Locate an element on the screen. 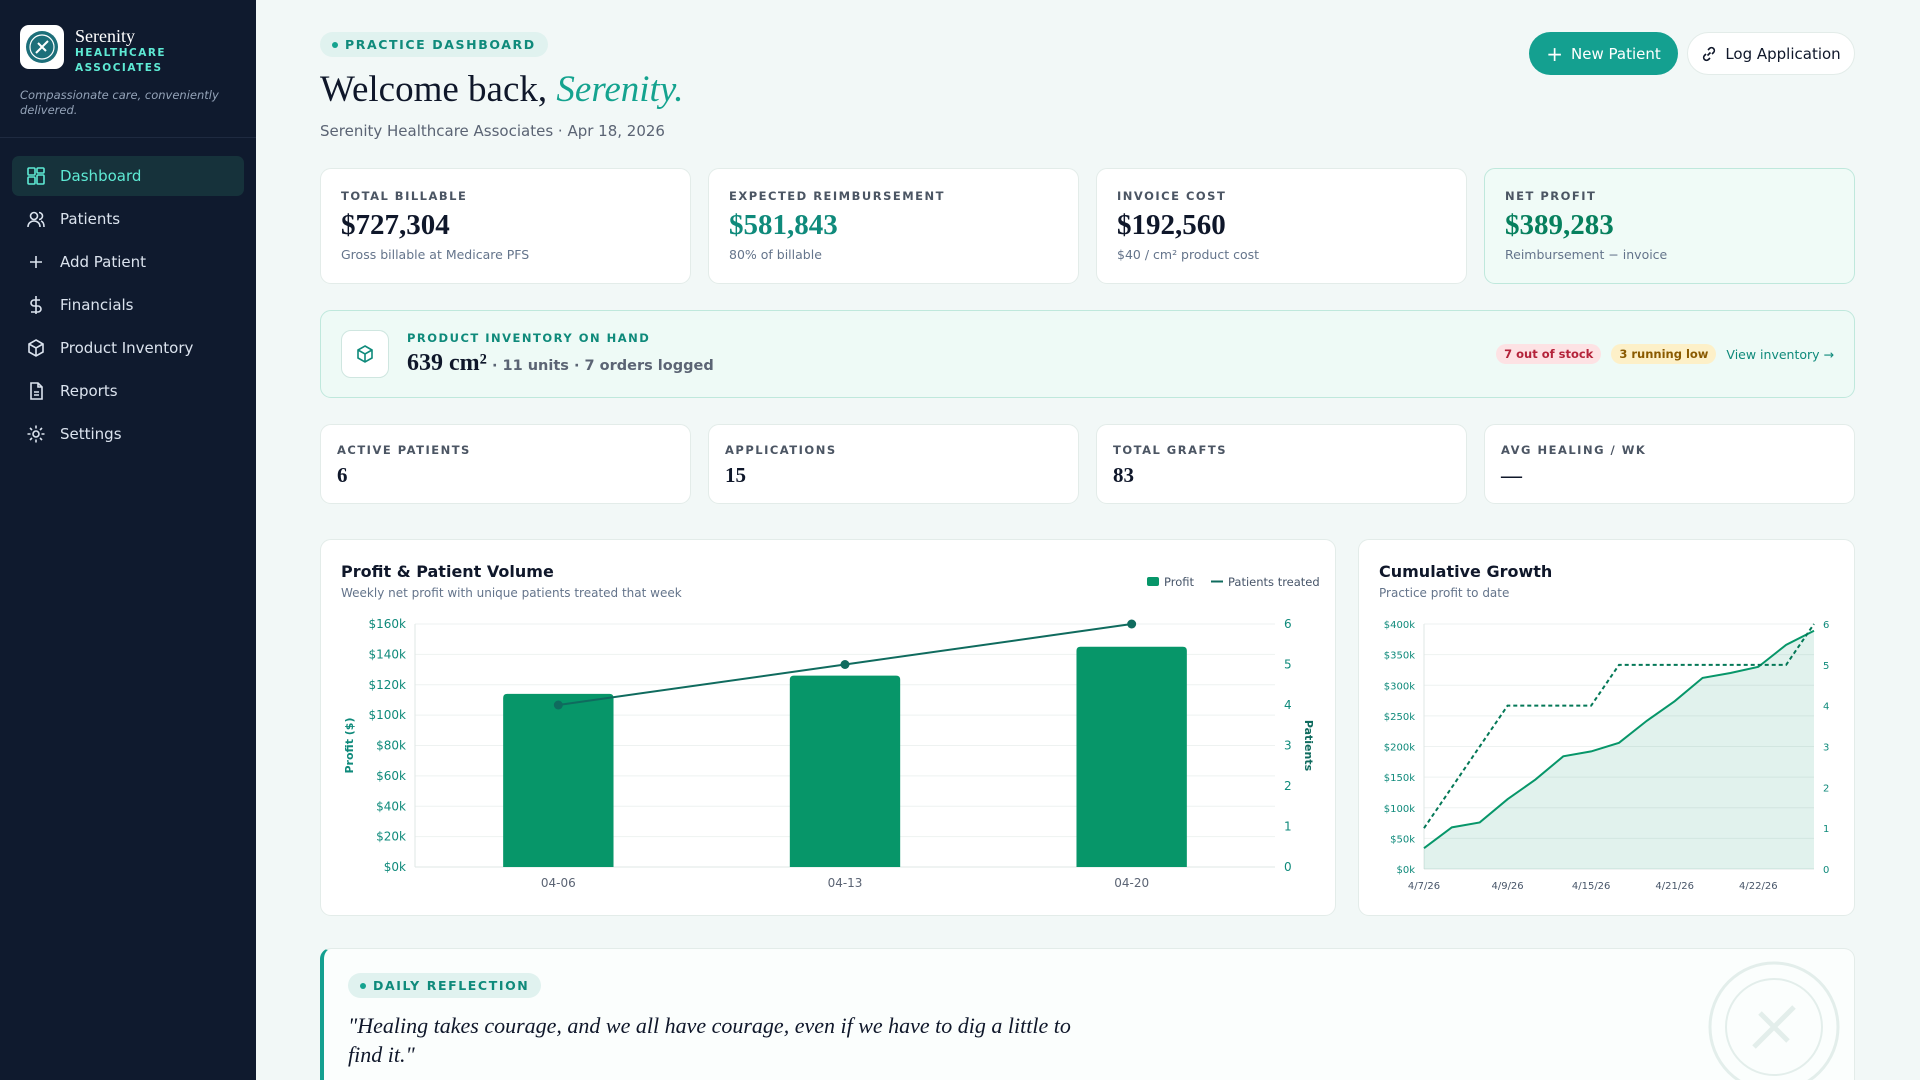  inventory-details: · 11 units · 7 orders logged is located at coordinates (602, 366).